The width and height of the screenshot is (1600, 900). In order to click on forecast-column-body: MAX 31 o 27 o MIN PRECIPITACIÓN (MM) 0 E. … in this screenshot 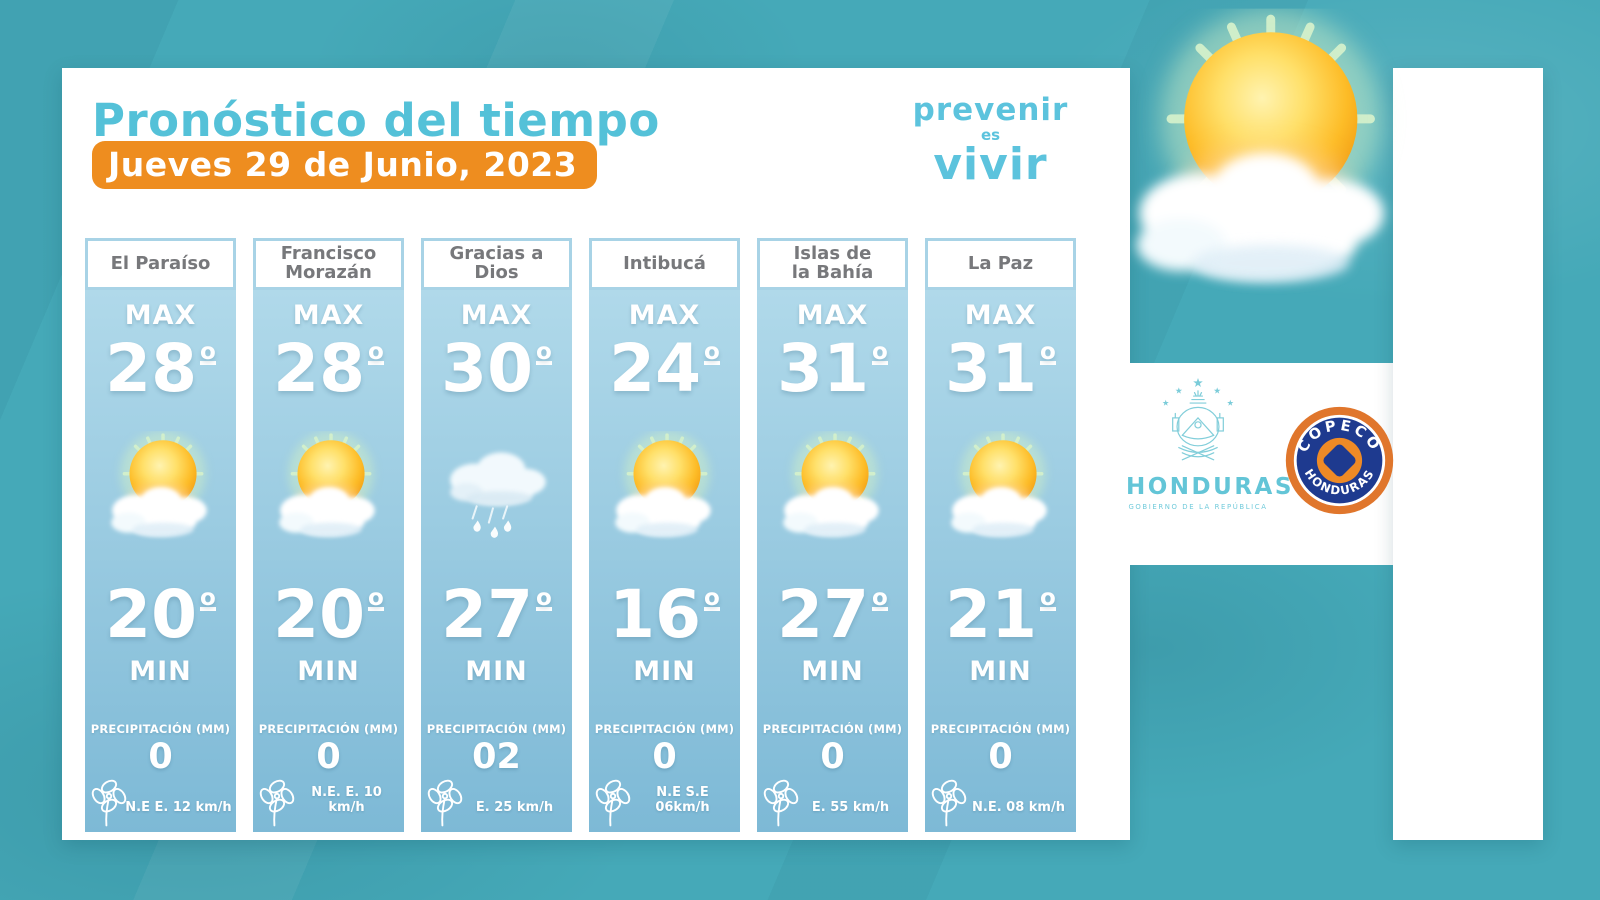, I will do `click(832, 561)`.